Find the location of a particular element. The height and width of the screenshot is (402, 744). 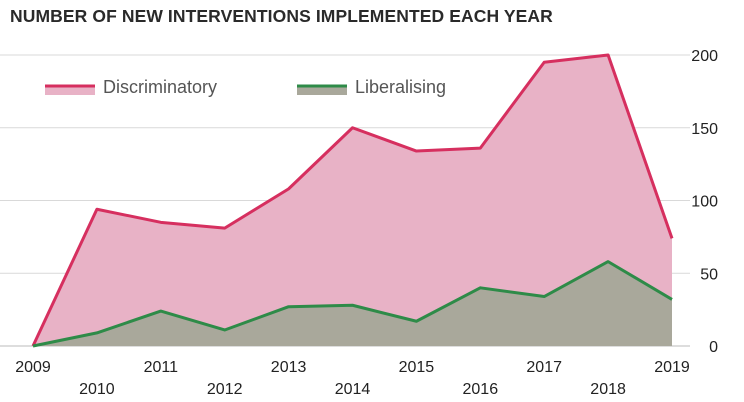

legend-label-liberalising: Liberalising is located at coordinates (400, 87).